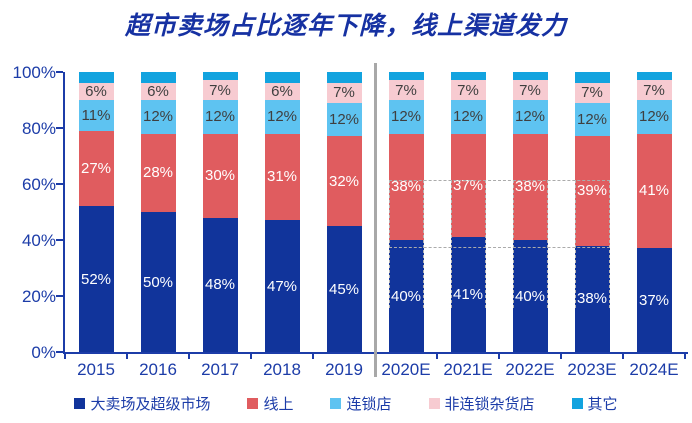 This screenshot has height=423, width=692. What do you see at coordinates (220, 369) in the screenshot?
I see `x-axis-label: 2017` at bounding box center [220, 369].